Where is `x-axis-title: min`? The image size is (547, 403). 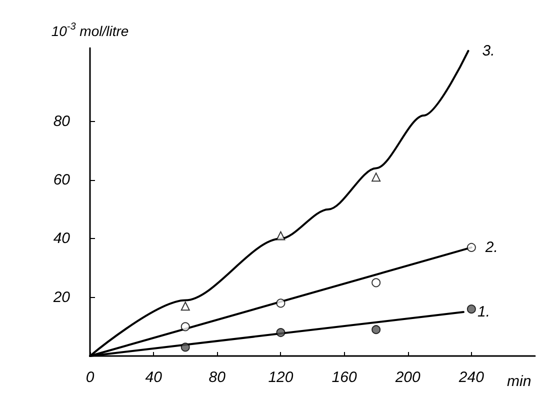
x-axis-title: min is located at coordinates (519, 381).